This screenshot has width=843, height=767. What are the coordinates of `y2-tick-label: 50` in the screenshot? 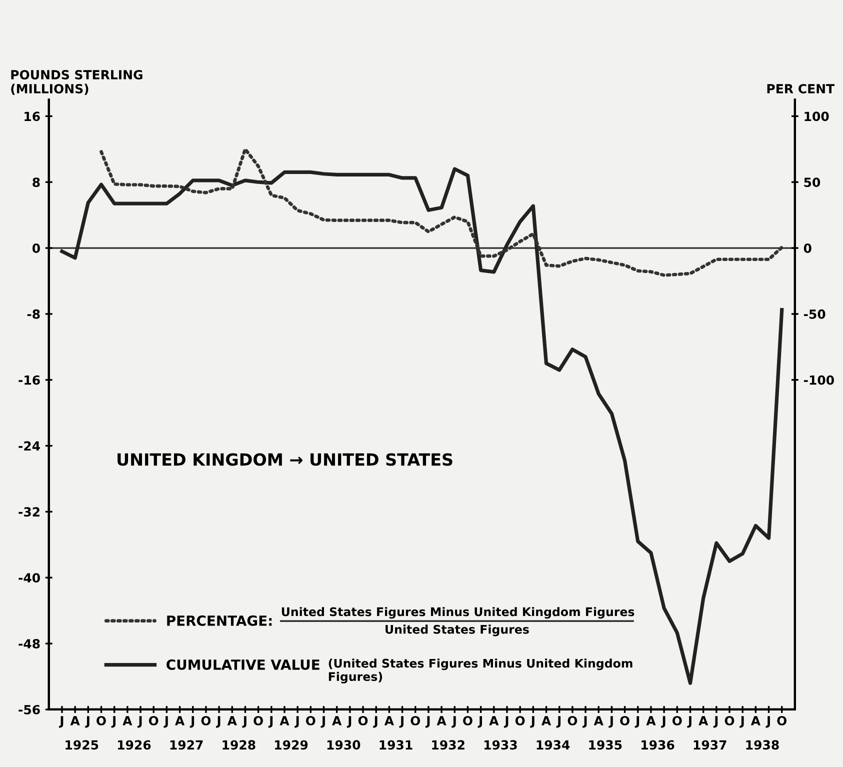 It's located at (812, 183).